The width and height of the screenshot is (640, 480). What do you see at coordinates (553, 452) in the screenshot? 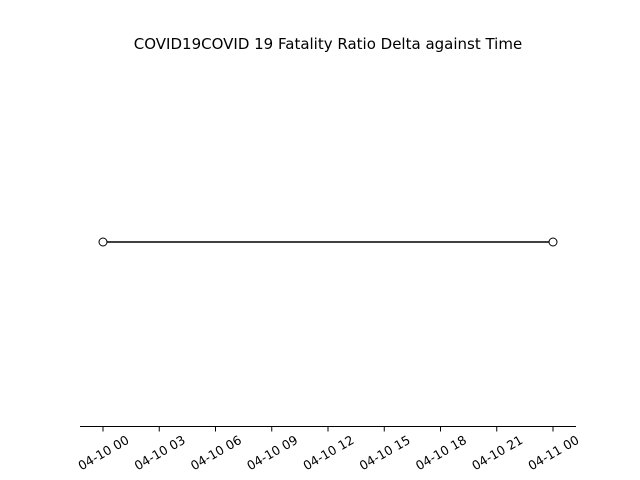
I see `x-tick-label: 04-11 00` at bounding box center [553, 452].